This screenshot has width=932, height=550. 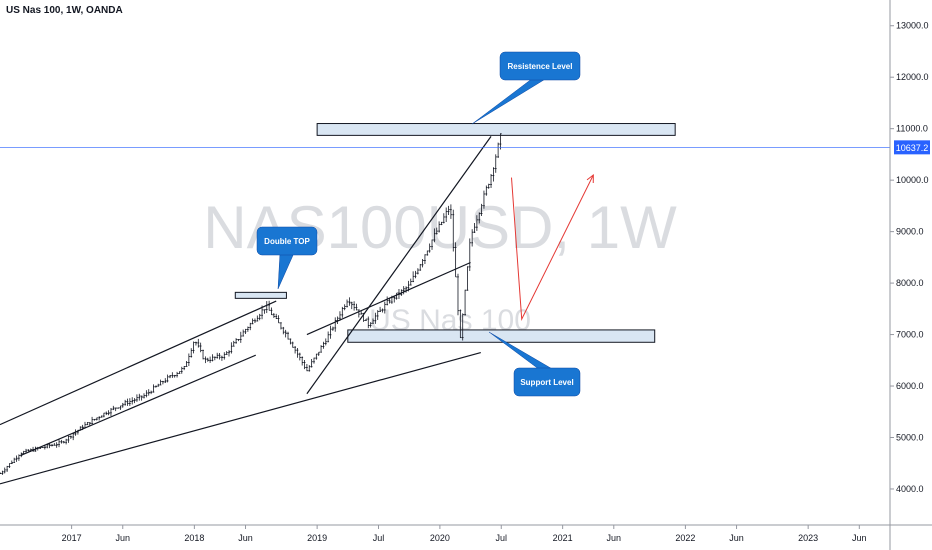 I want to click on watermark-layer: NAS100USD, 1W US Nas 100, so click(x=440, y=265).